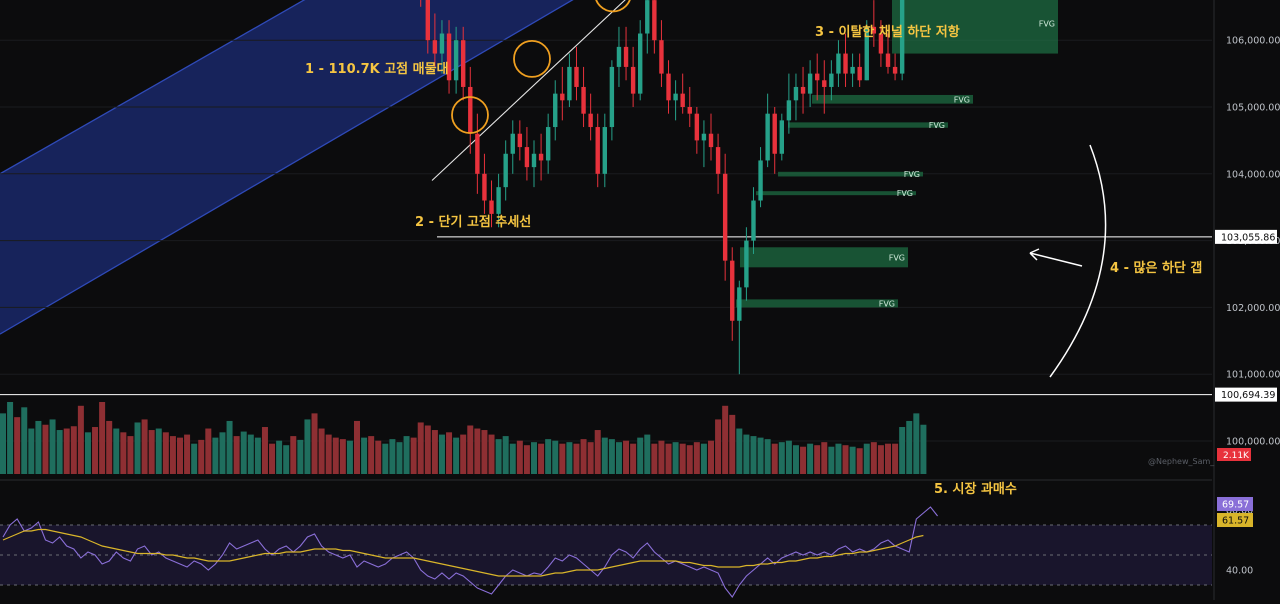 This screenshot has height=604, width=1280. What do you see at coordinates (887, 32) in the screenshot?
I see `annotation-3: 3 - 이탈한 채널 하단 저항` at bounding box center [887, 32].